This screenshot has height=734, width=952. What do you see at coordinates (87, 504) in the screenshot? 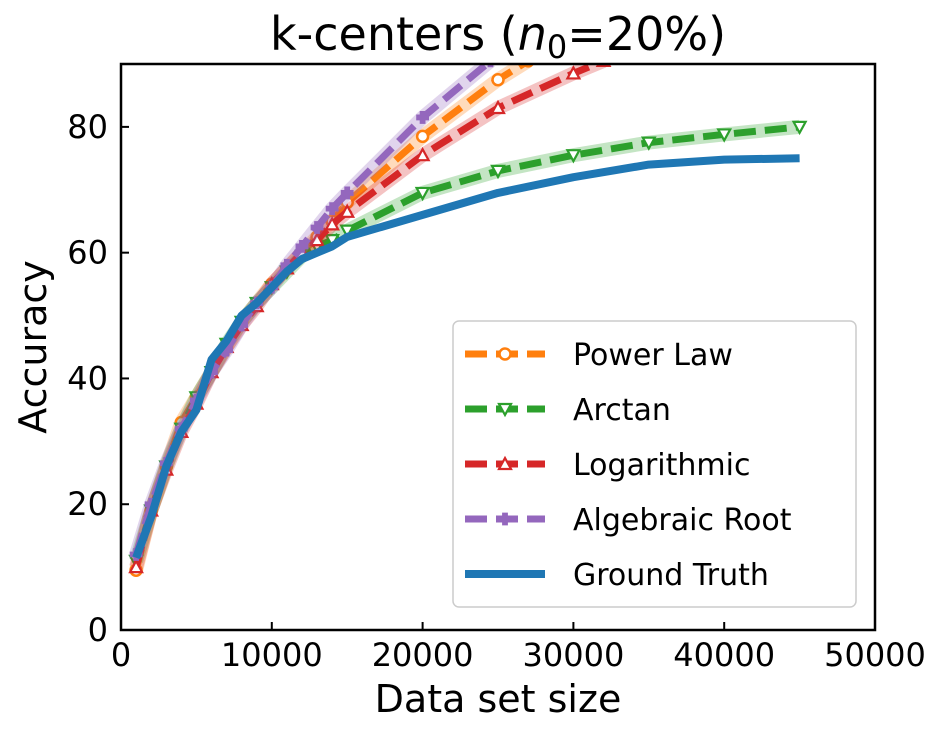
I see `y-tick-label: 20` at bounding box center [87, 504].